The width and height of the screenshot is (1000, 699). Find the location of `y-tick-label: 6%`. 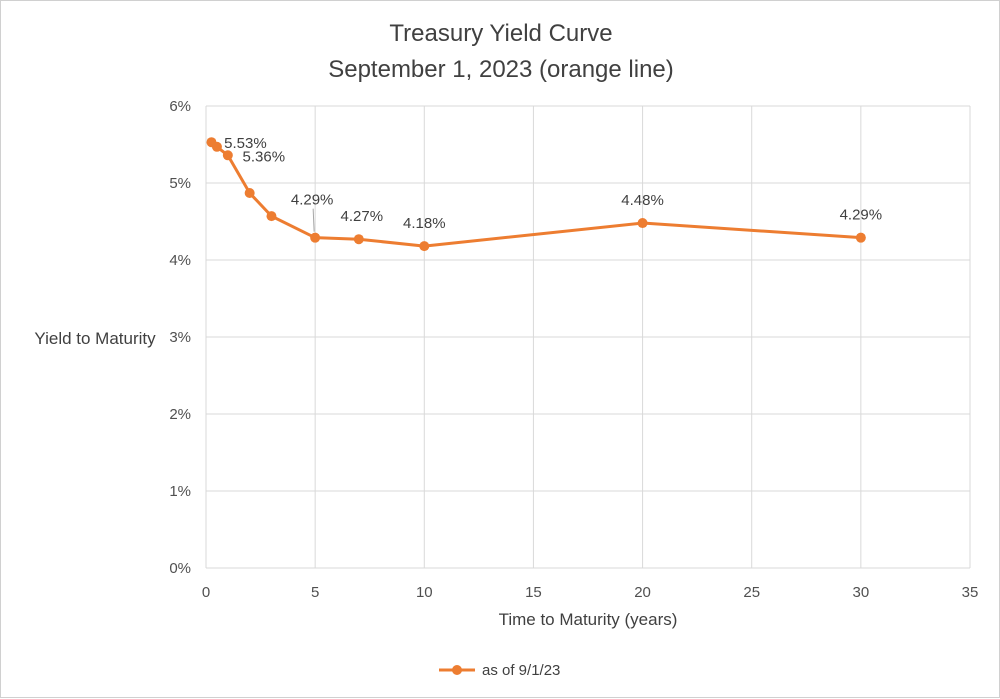

y-tick-label: 6% is located at coordinates (180, 106).